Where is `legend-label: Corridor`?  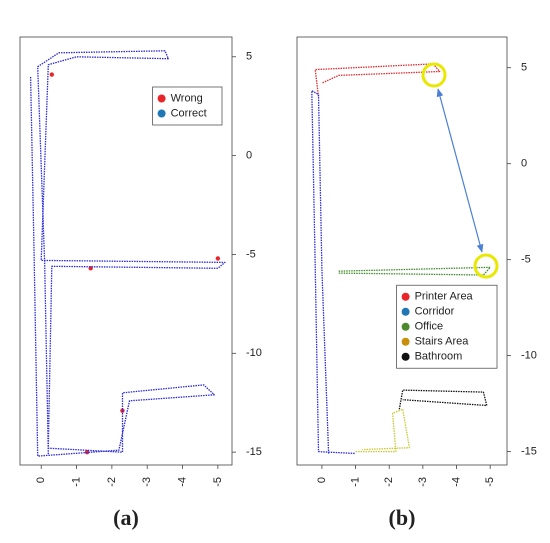 legend-label: Corridor is located at coordinates (435, 312).